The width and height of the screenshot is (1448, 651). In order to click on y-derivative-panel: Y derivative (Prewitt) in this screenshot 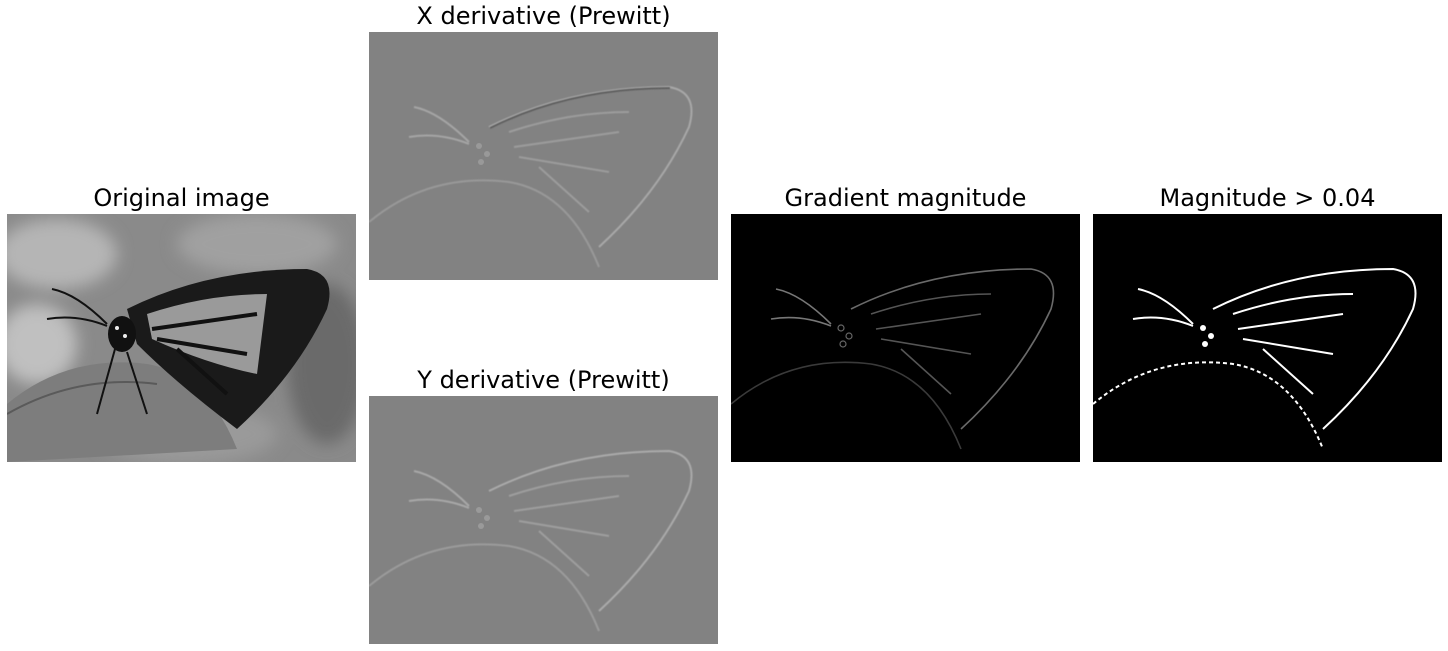, I will do `click(543, 505)`.